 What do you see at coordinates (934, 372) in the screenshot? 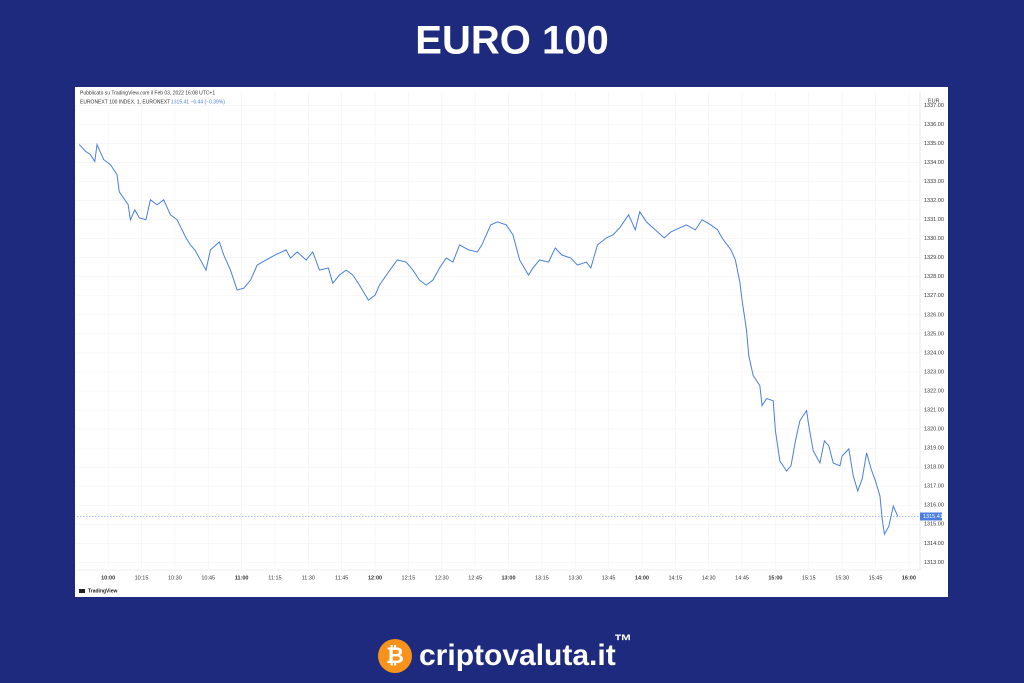
I see `y-tick-label: 1323.00` at bounding box center [934, 372].